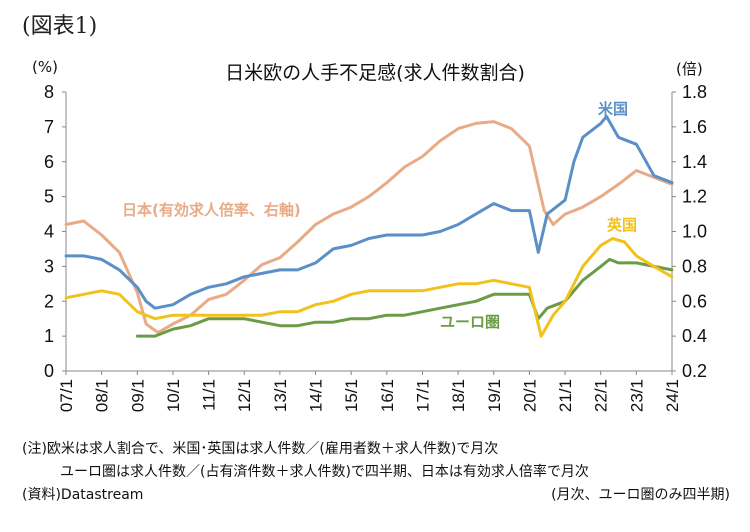  I want to click on right-tick-label: 0.8, so click(694, 266).